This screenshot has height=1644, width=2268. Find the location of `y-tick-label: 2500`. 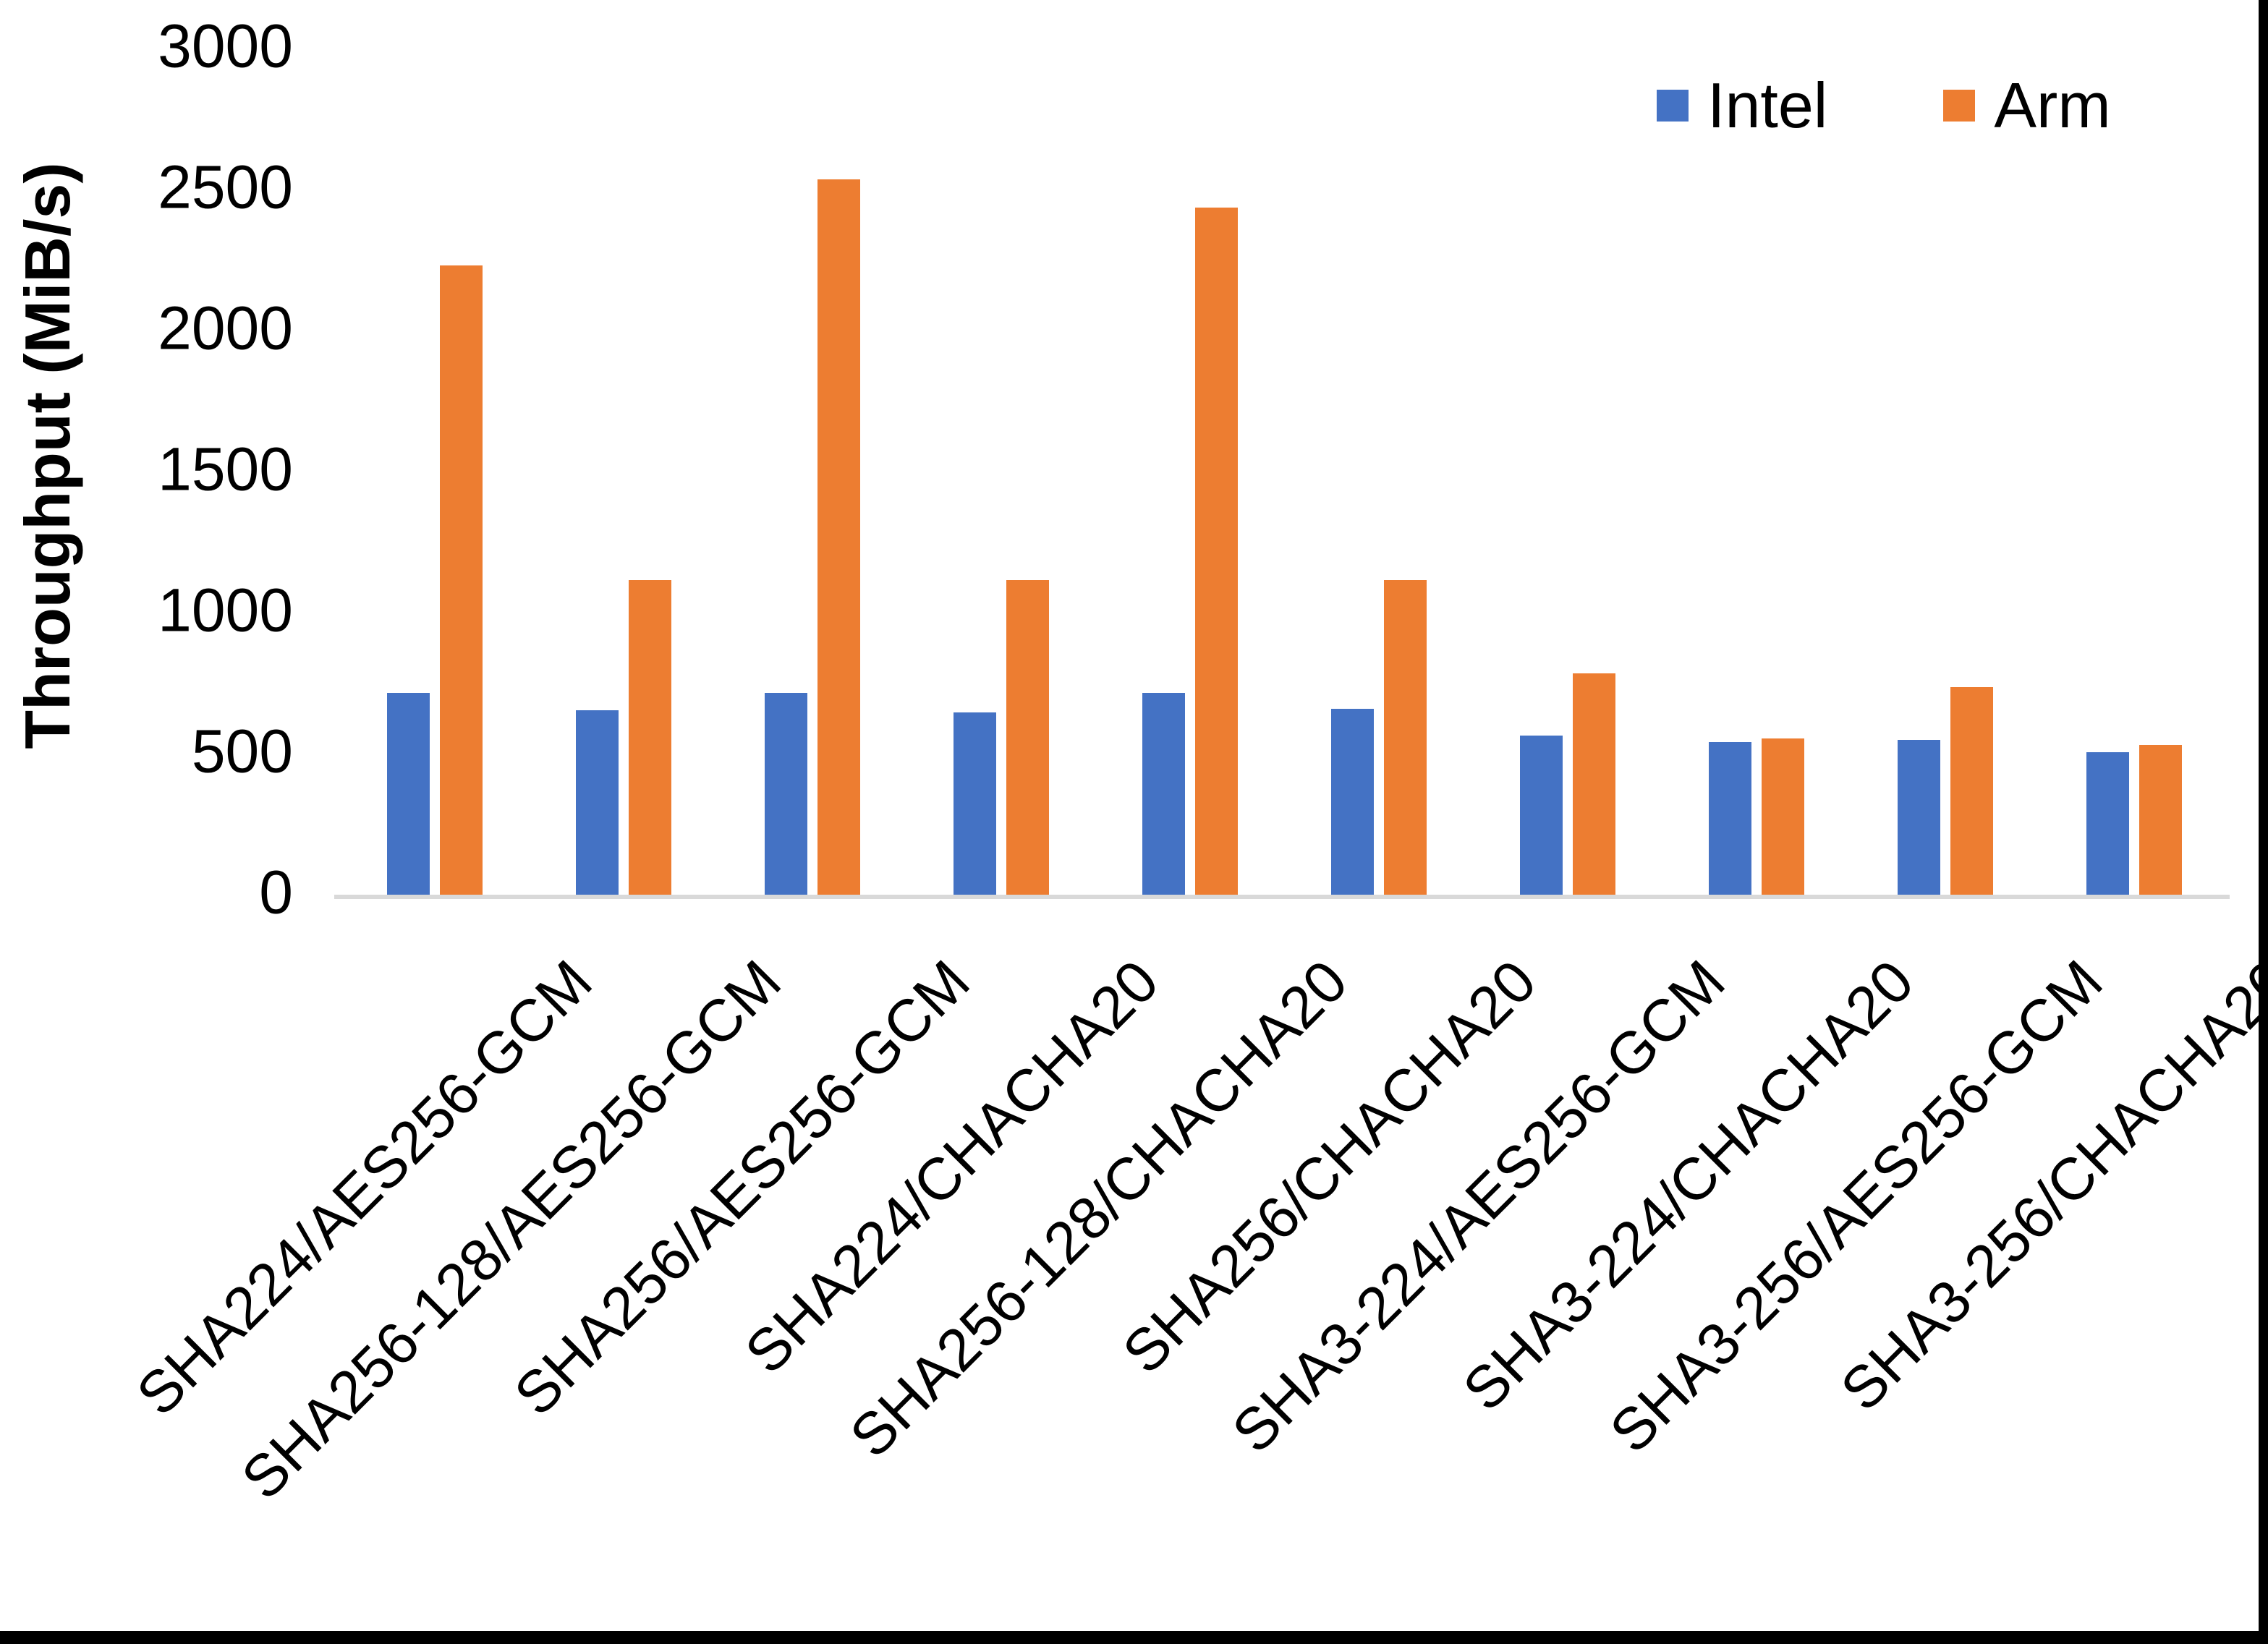

y-tick-label: 2500 is located at coordinates (225, 187).